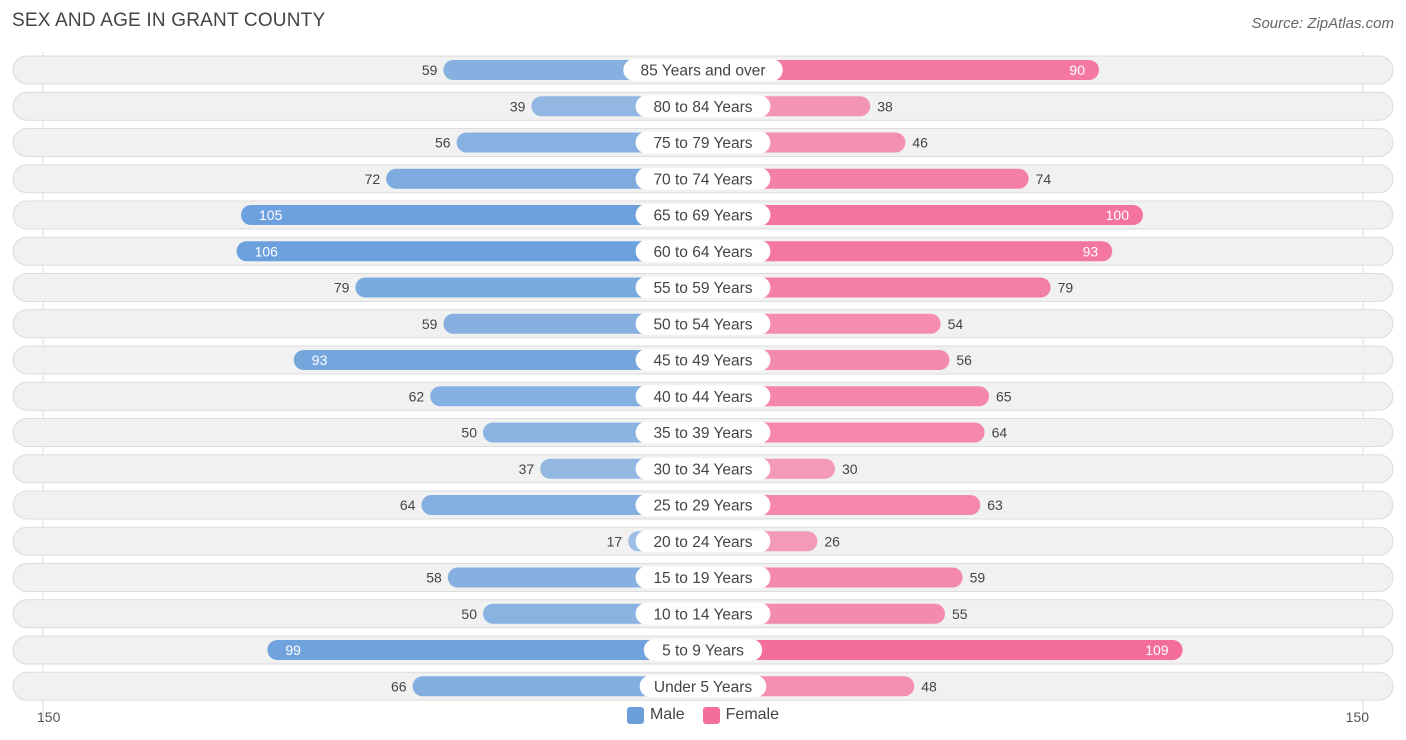  I want to click on age-group-label: 60 to 64 Years, so click(702, 252).